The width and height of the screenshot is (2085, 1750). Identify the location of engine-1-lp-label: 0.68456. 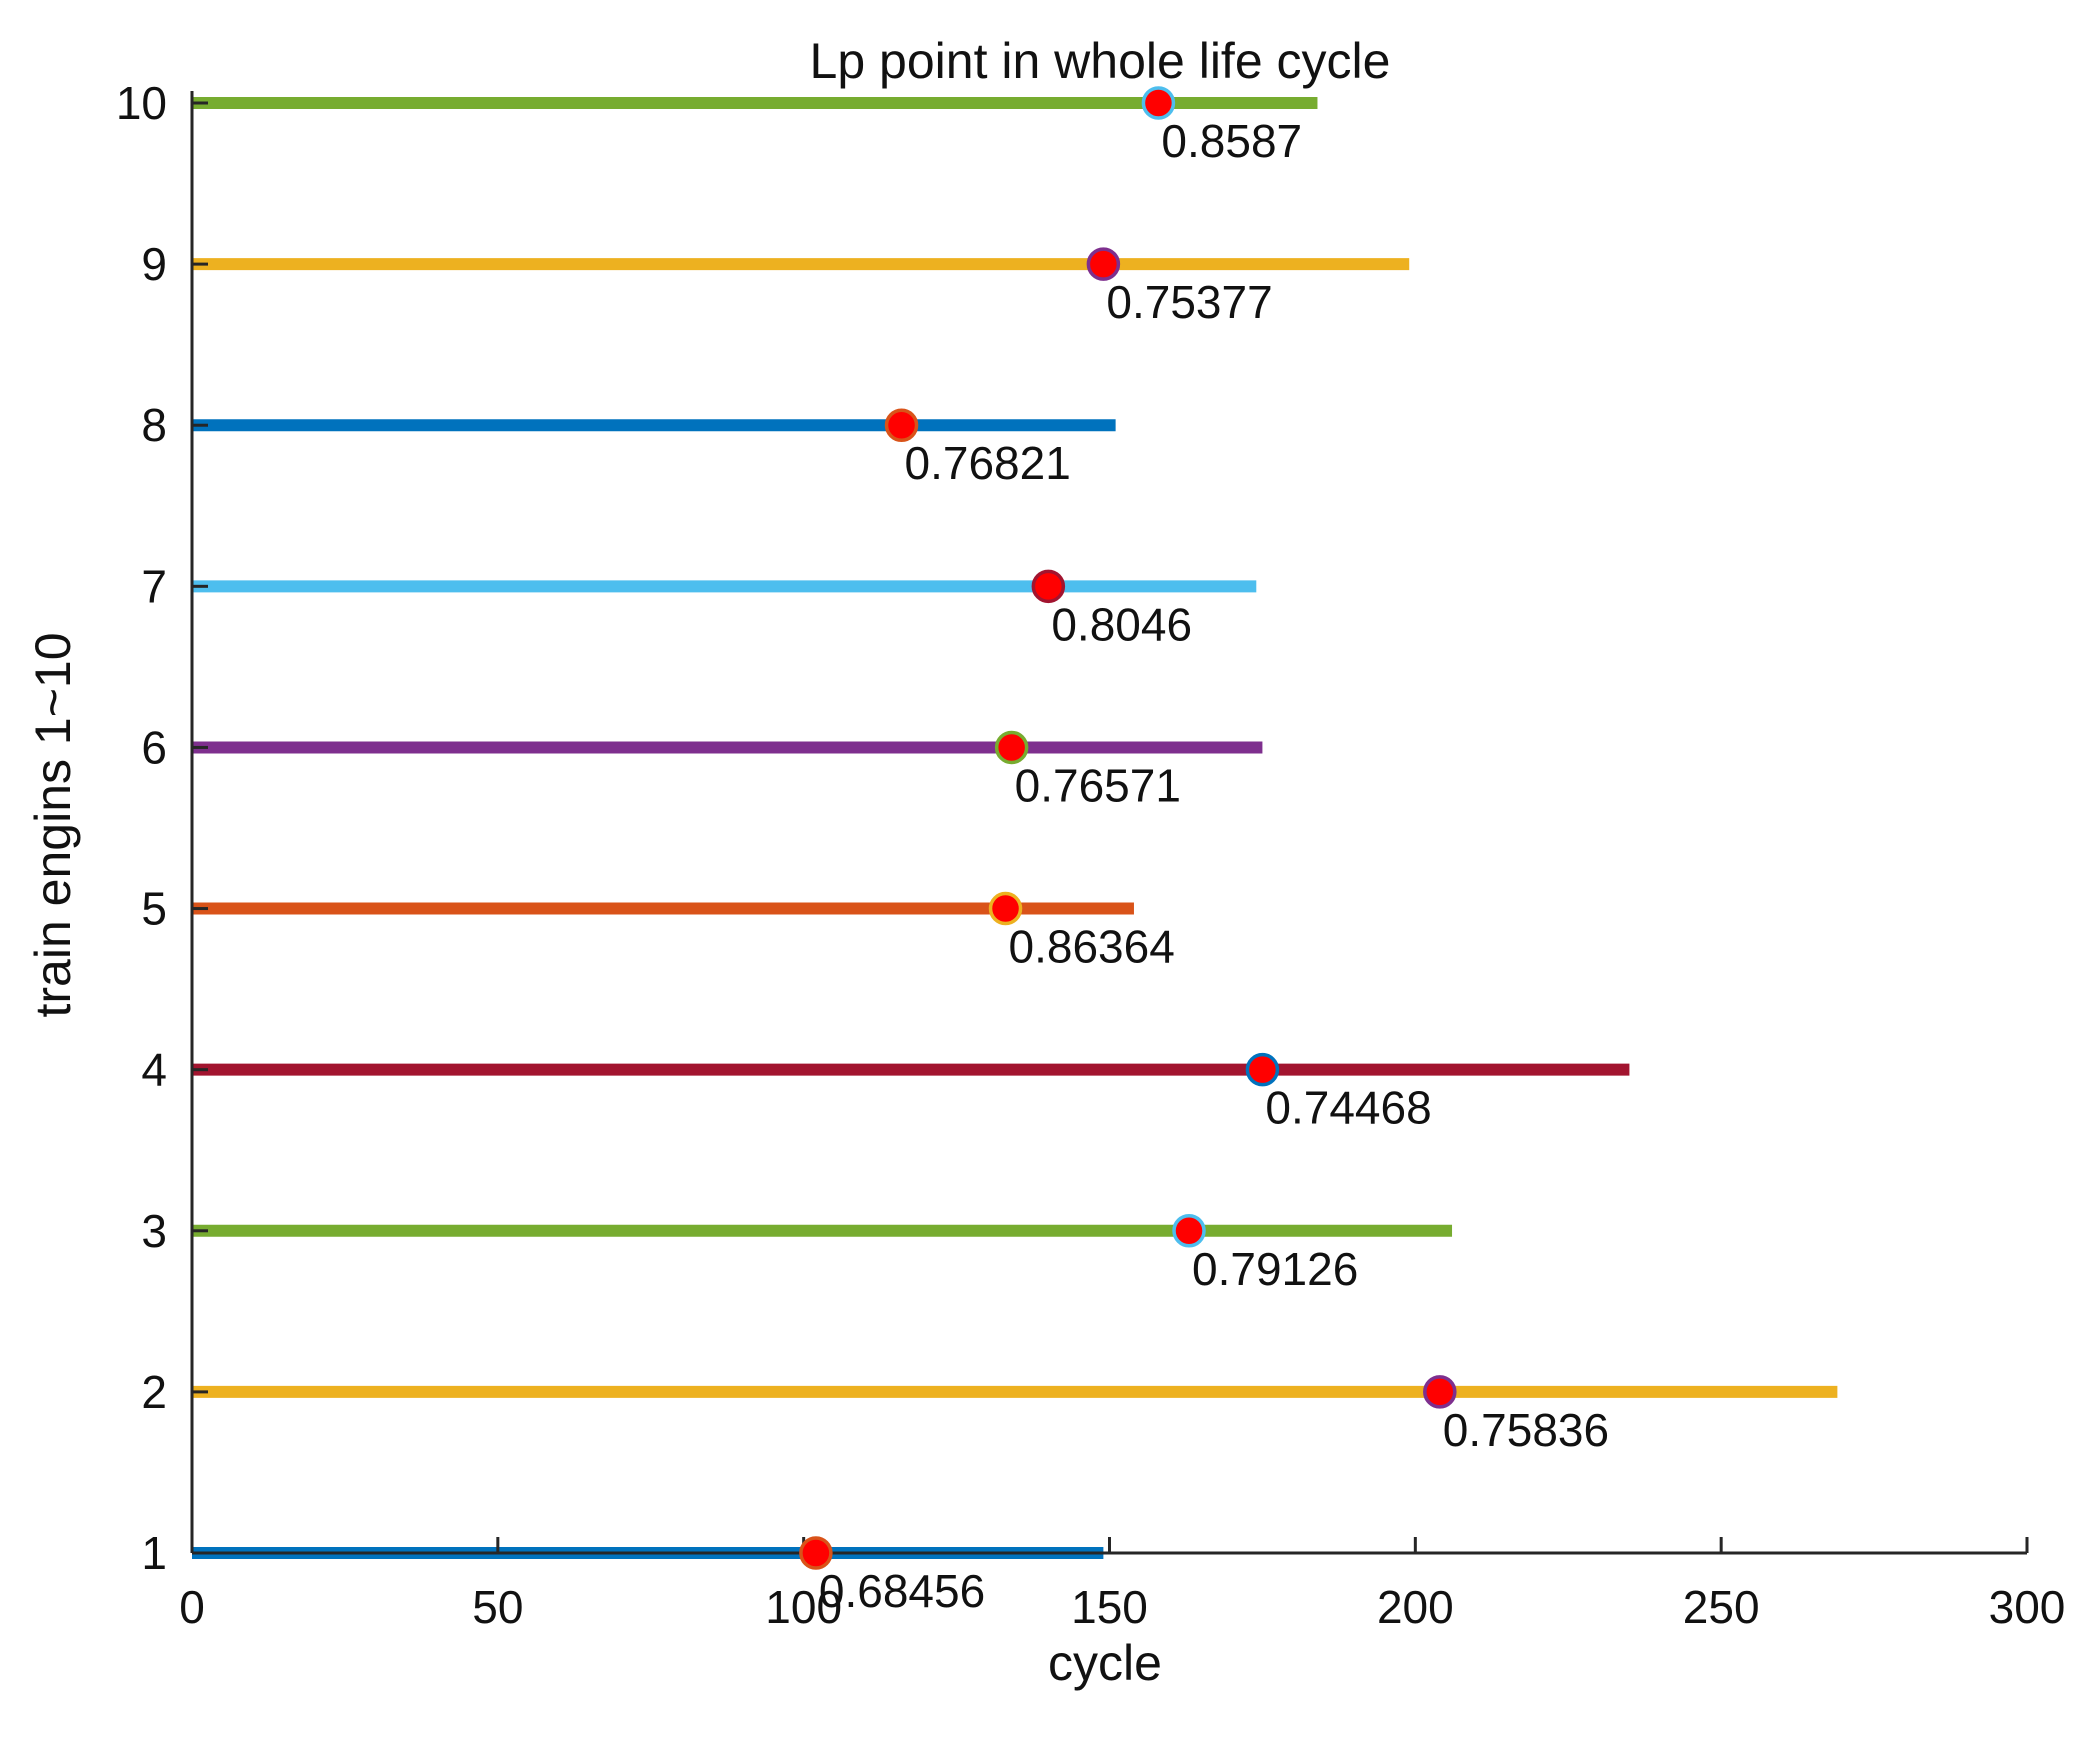
(902, 1591).